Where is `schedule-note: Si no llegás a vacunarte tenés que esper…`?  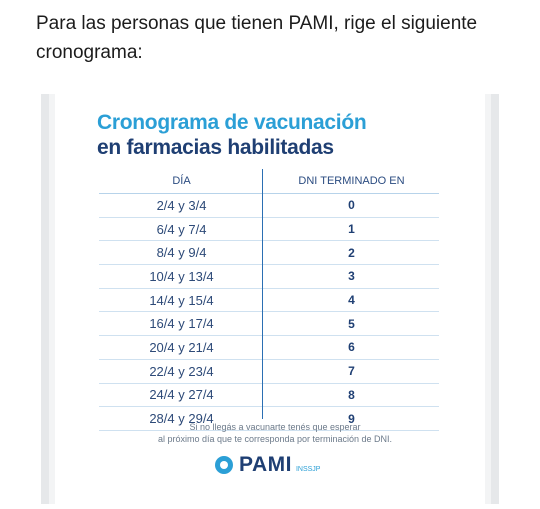 schedule-note: Si no llegás a vacunarte tenés que esper… is located at coordinates (275, 433).